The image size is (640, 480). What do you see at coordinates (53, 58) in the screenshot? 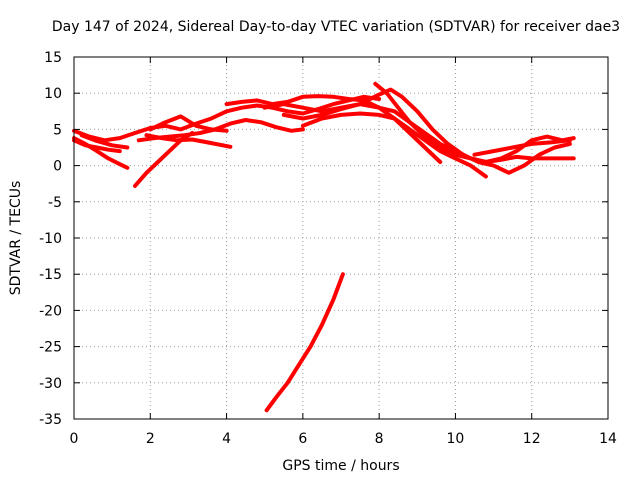
I see `y-tick-label: 15` at bounding box center [53, 58].